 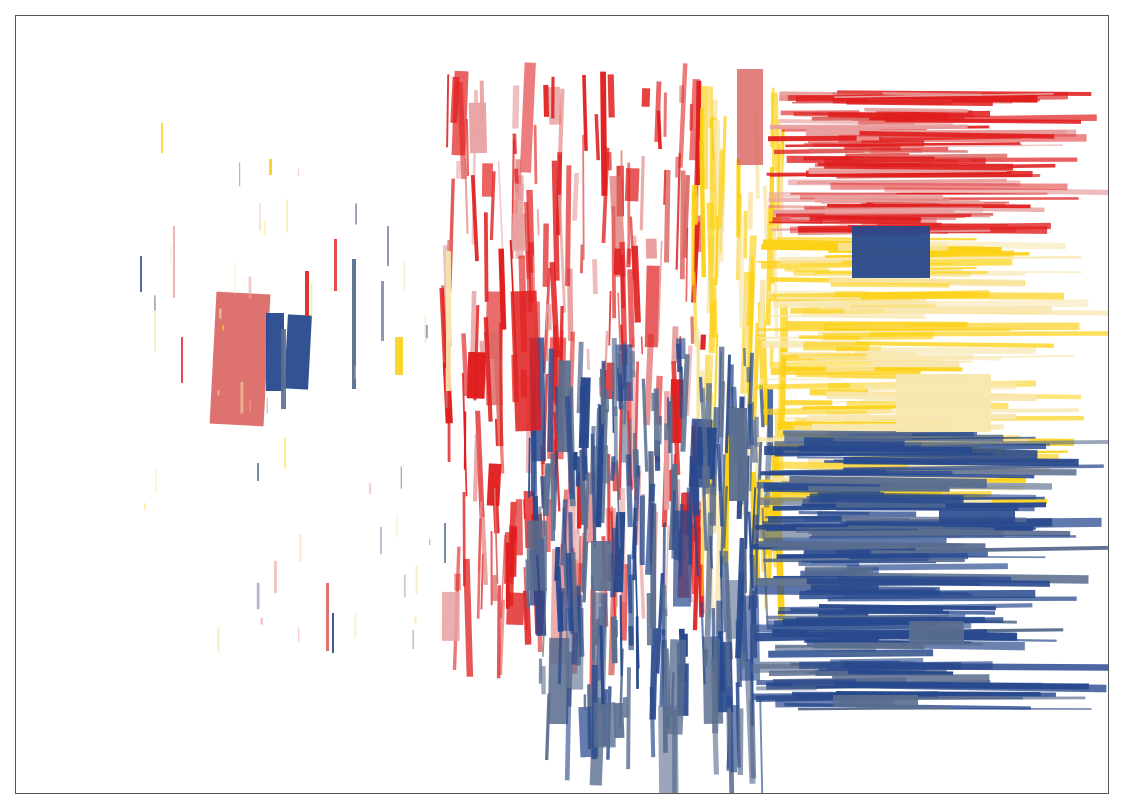 What do you see at coordinates (977, 517) in the screenshot?
I see `navy-bar` at bounding box center [977, 517].